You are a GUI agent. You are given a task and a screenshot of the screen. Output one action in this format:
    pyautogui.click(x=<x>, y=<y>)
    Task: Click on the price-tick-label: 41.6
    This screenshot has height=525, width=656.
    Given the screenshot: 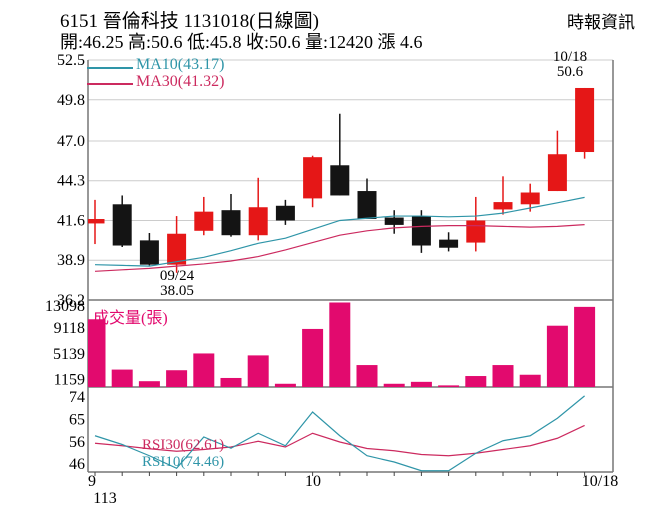 What is the action you would take?
    pyautogui.click(x=71, y=220)
    